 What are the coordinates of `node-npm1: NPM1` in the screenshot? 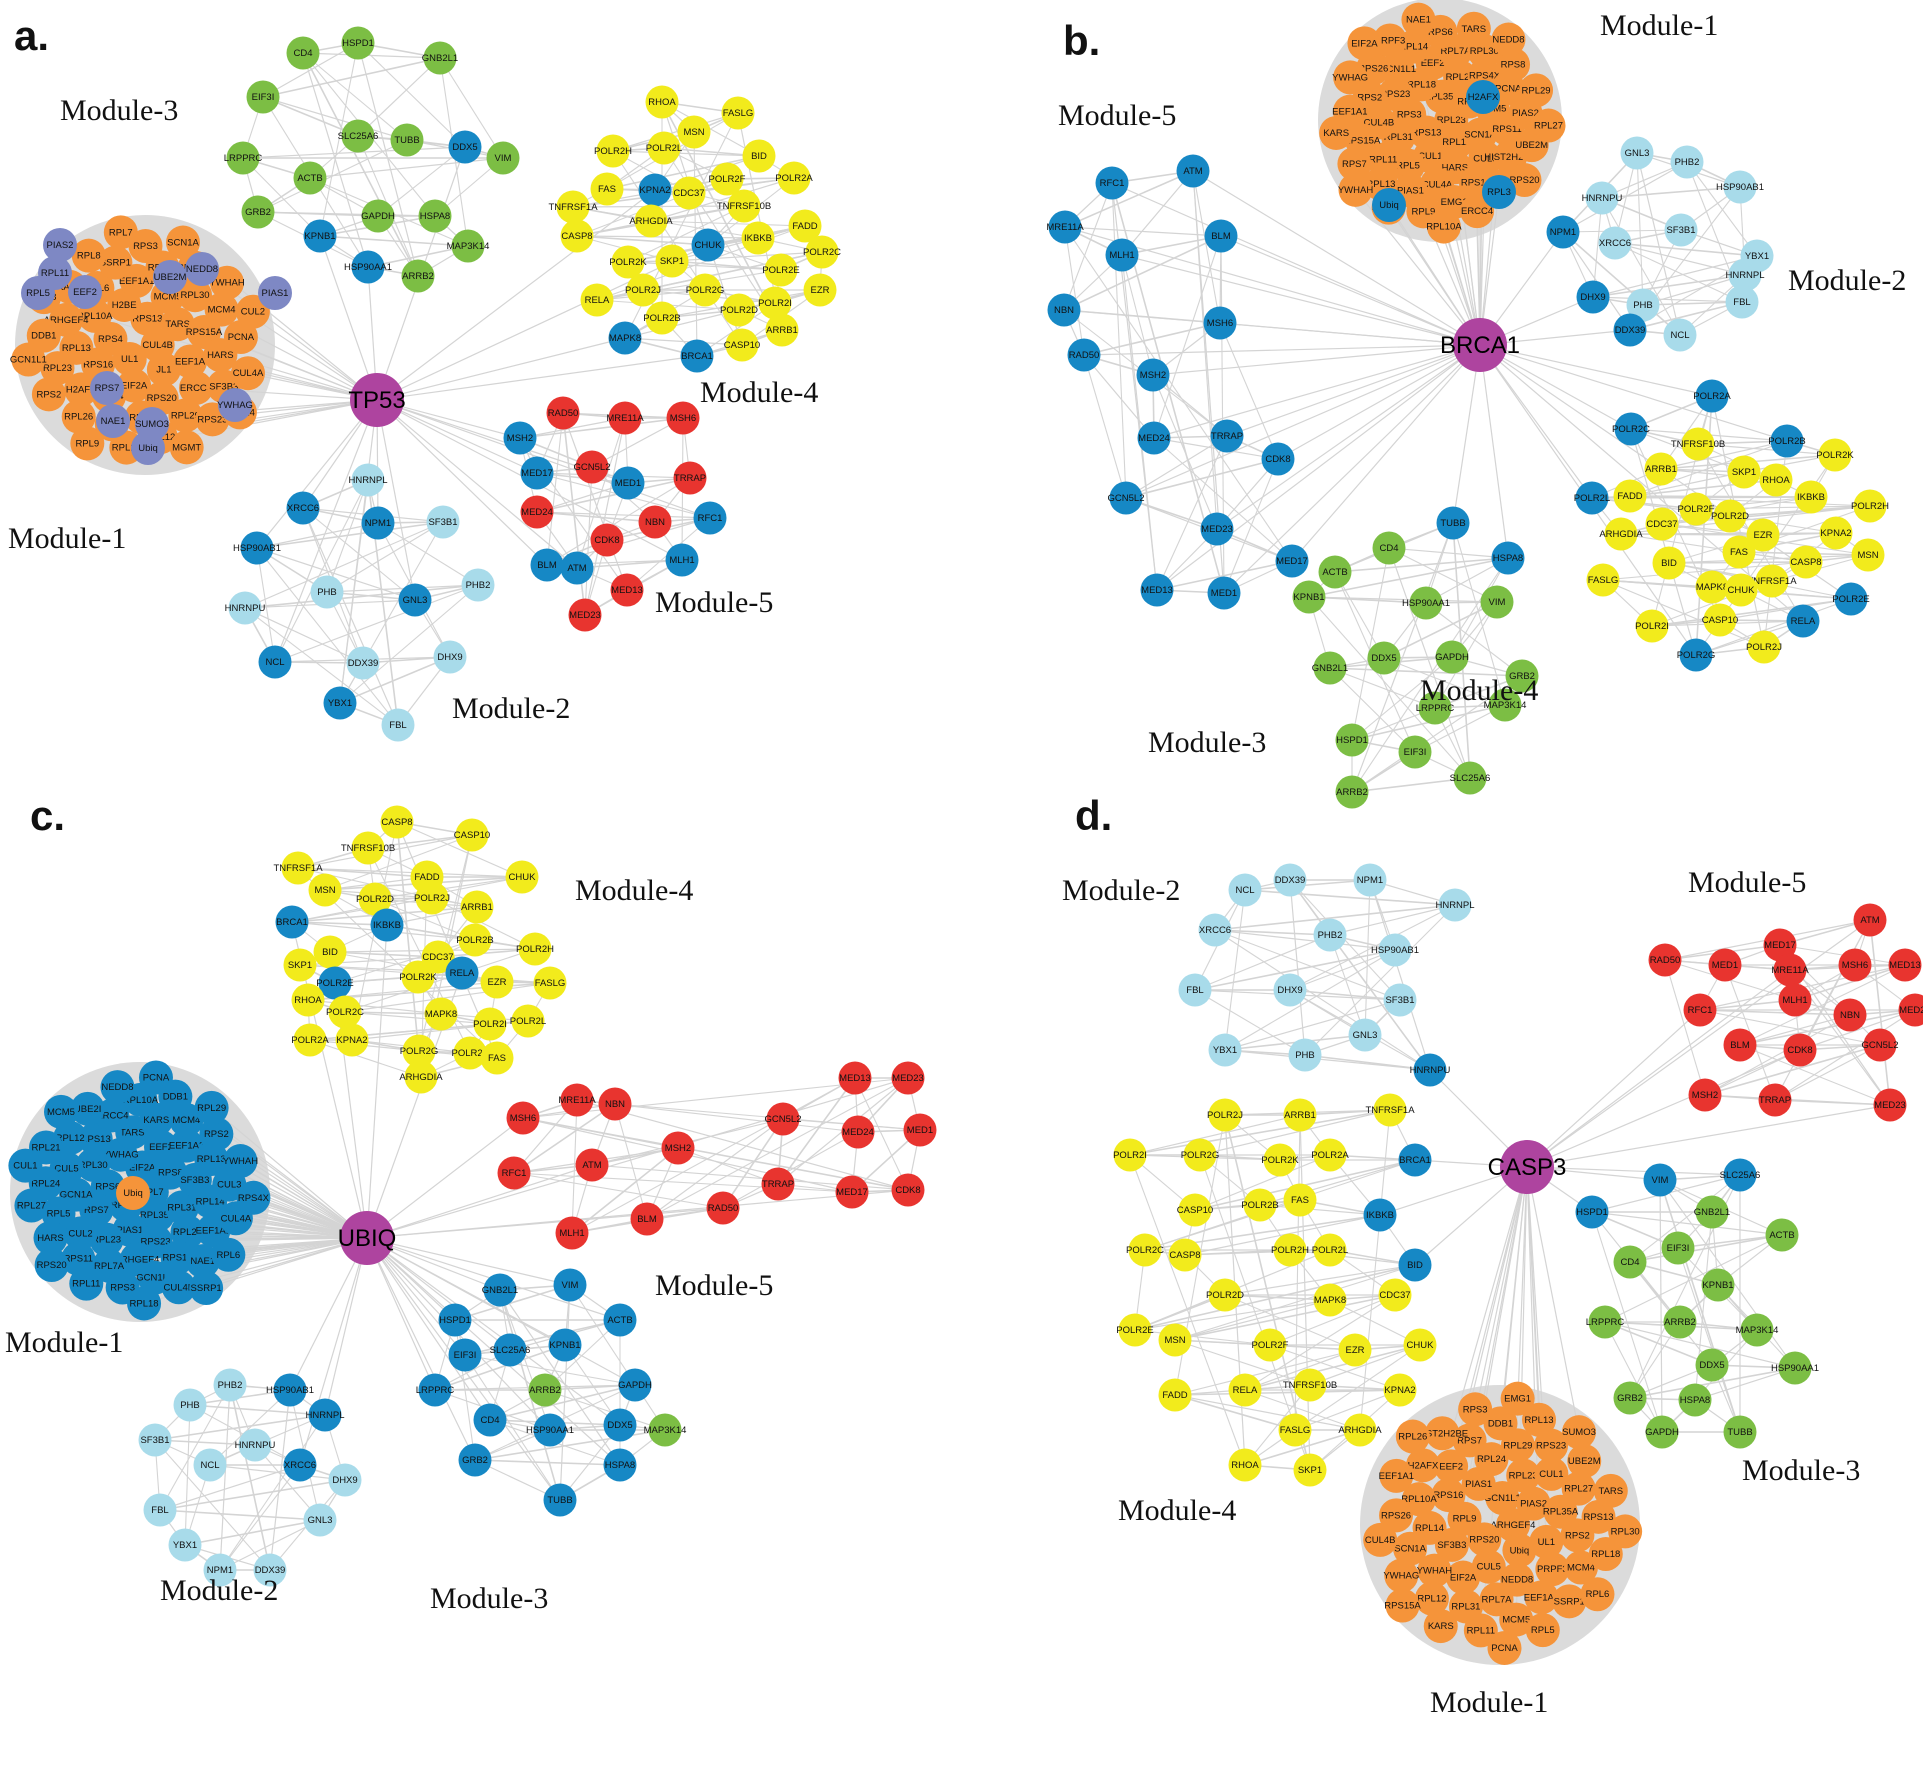 It's located at (220, 1570).